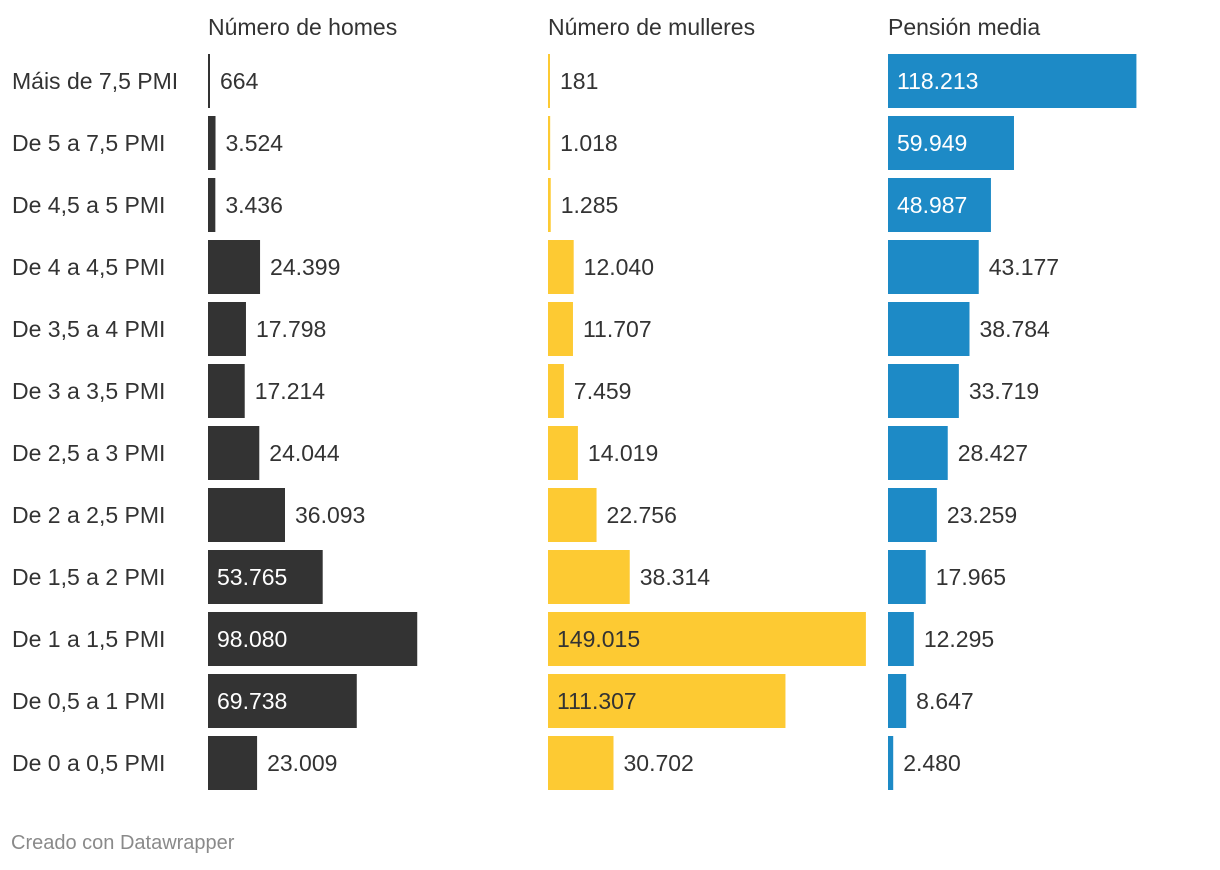 The height and width of the screenshot is (870, 1220). Describe the element at coordinates (239, 81) in the screenshot. I see `data-label: 664` at that location.